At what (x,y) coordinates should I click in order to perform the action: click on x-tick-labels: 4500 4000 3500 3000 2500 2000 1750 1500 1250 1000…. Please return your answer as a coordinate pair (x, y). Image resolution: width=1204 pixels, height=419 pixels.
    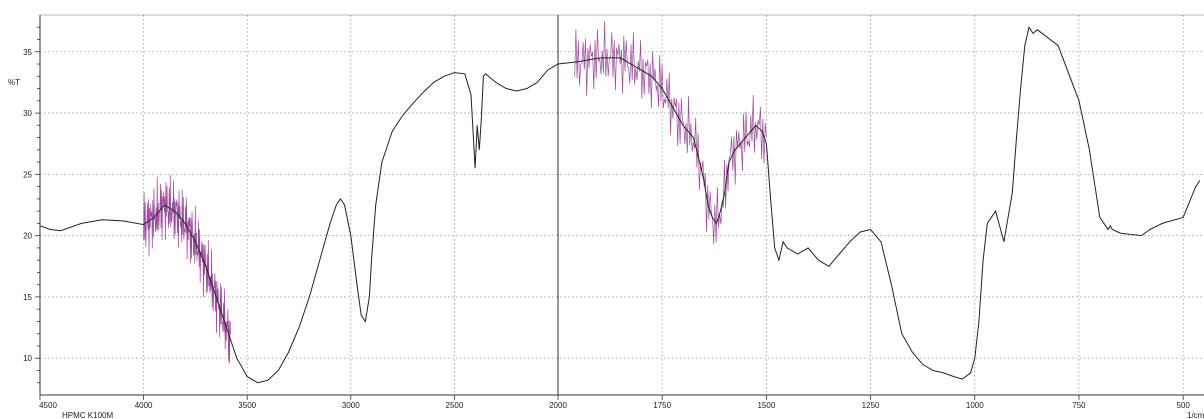
    Looking at the image, I should click on (614, 405).